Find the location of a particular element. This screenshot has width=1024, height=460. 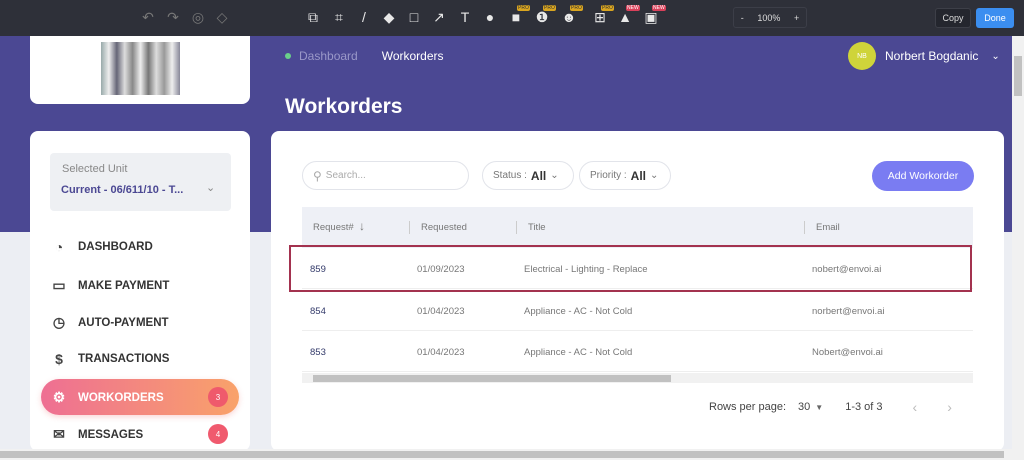

logo-card is located at coordinates (140, 70).